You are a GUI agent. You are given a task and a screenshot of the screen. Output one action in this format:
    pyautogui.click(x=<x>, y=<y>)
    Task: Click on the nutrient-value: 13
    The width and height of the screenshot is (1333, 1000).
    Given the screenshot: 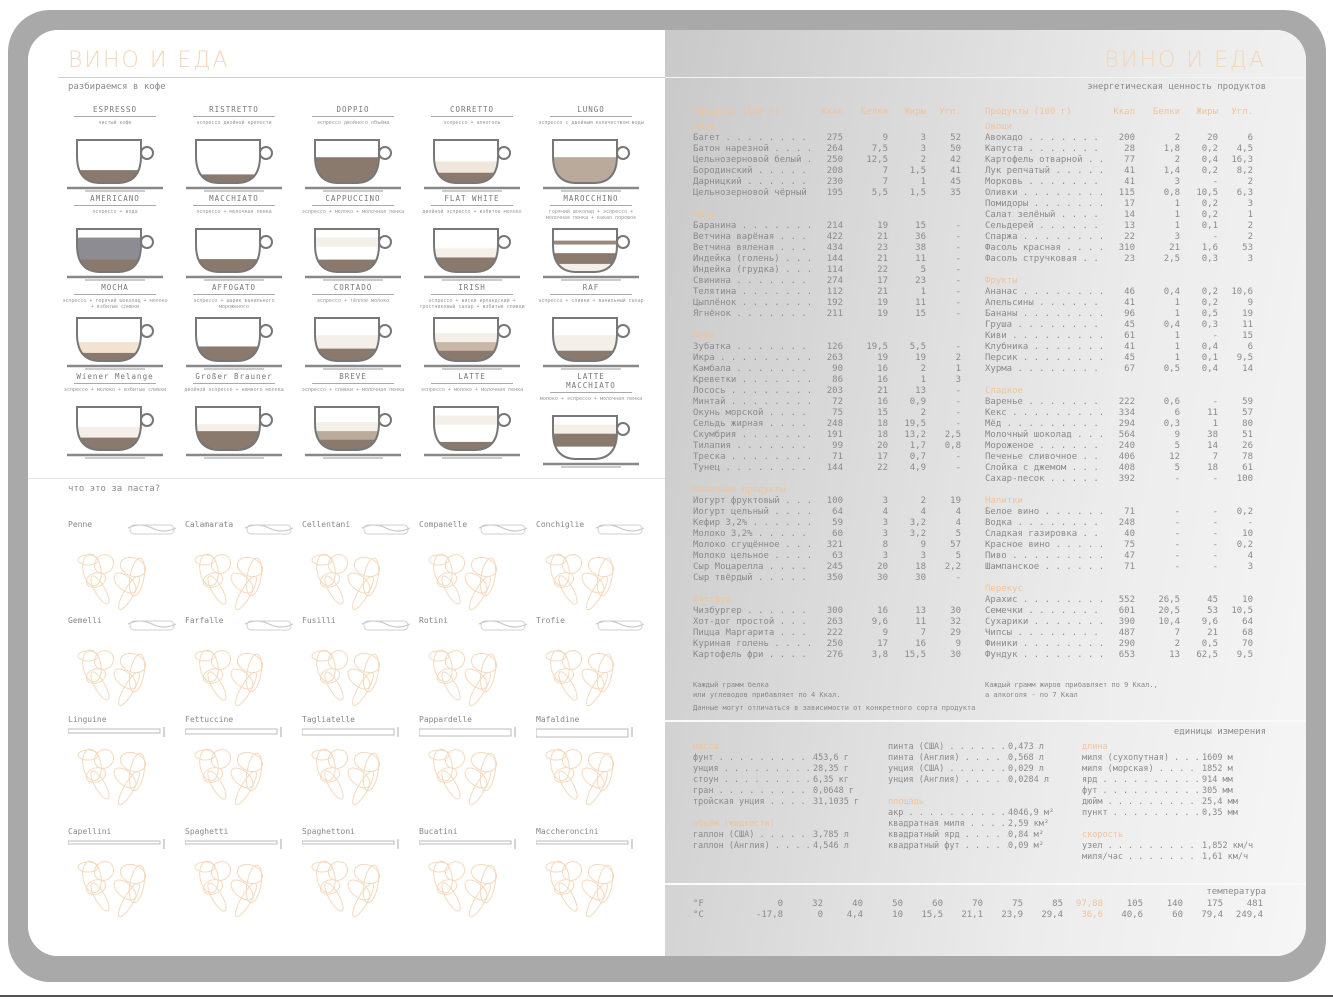 What is the action you would take?
    pyautogui.click(x=920, y=391)
    